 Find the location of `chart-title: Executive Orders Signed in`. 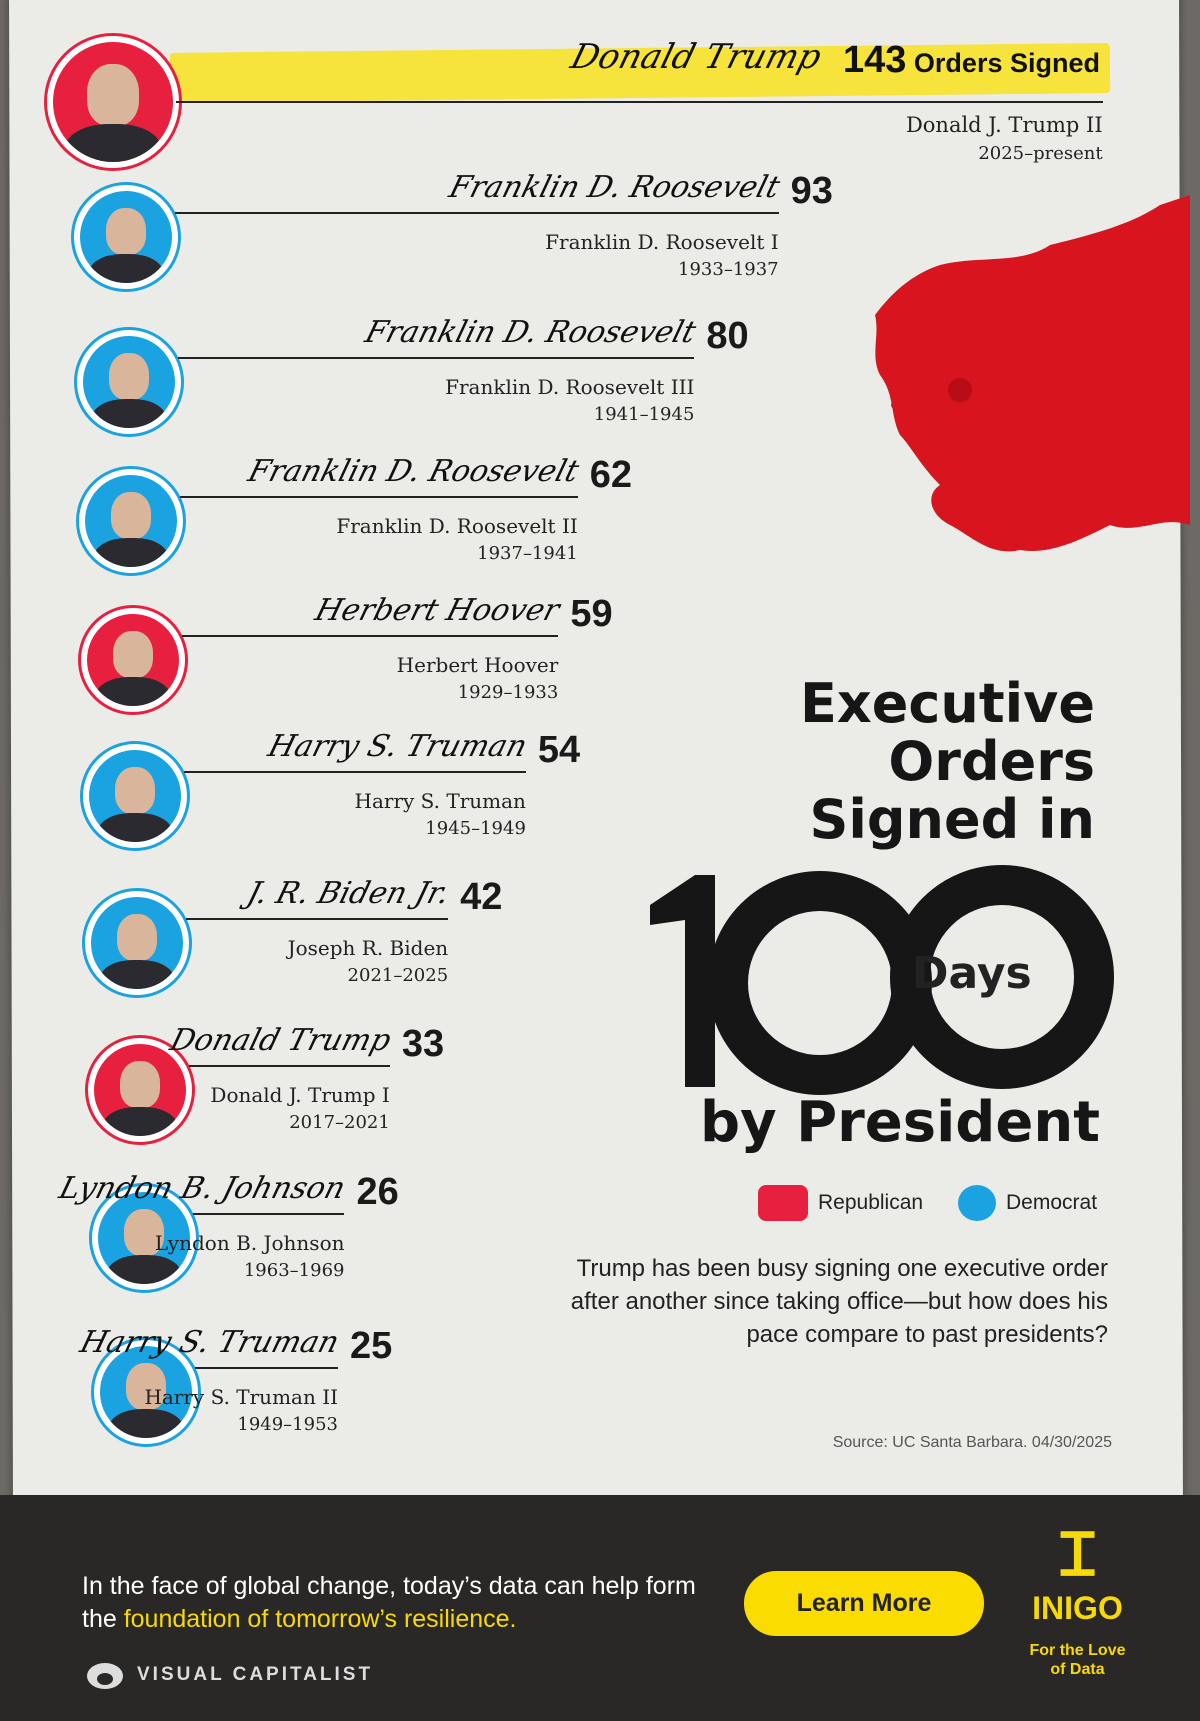

chart-title: Executive Orders Signed in is located at coordinates (947, 762).